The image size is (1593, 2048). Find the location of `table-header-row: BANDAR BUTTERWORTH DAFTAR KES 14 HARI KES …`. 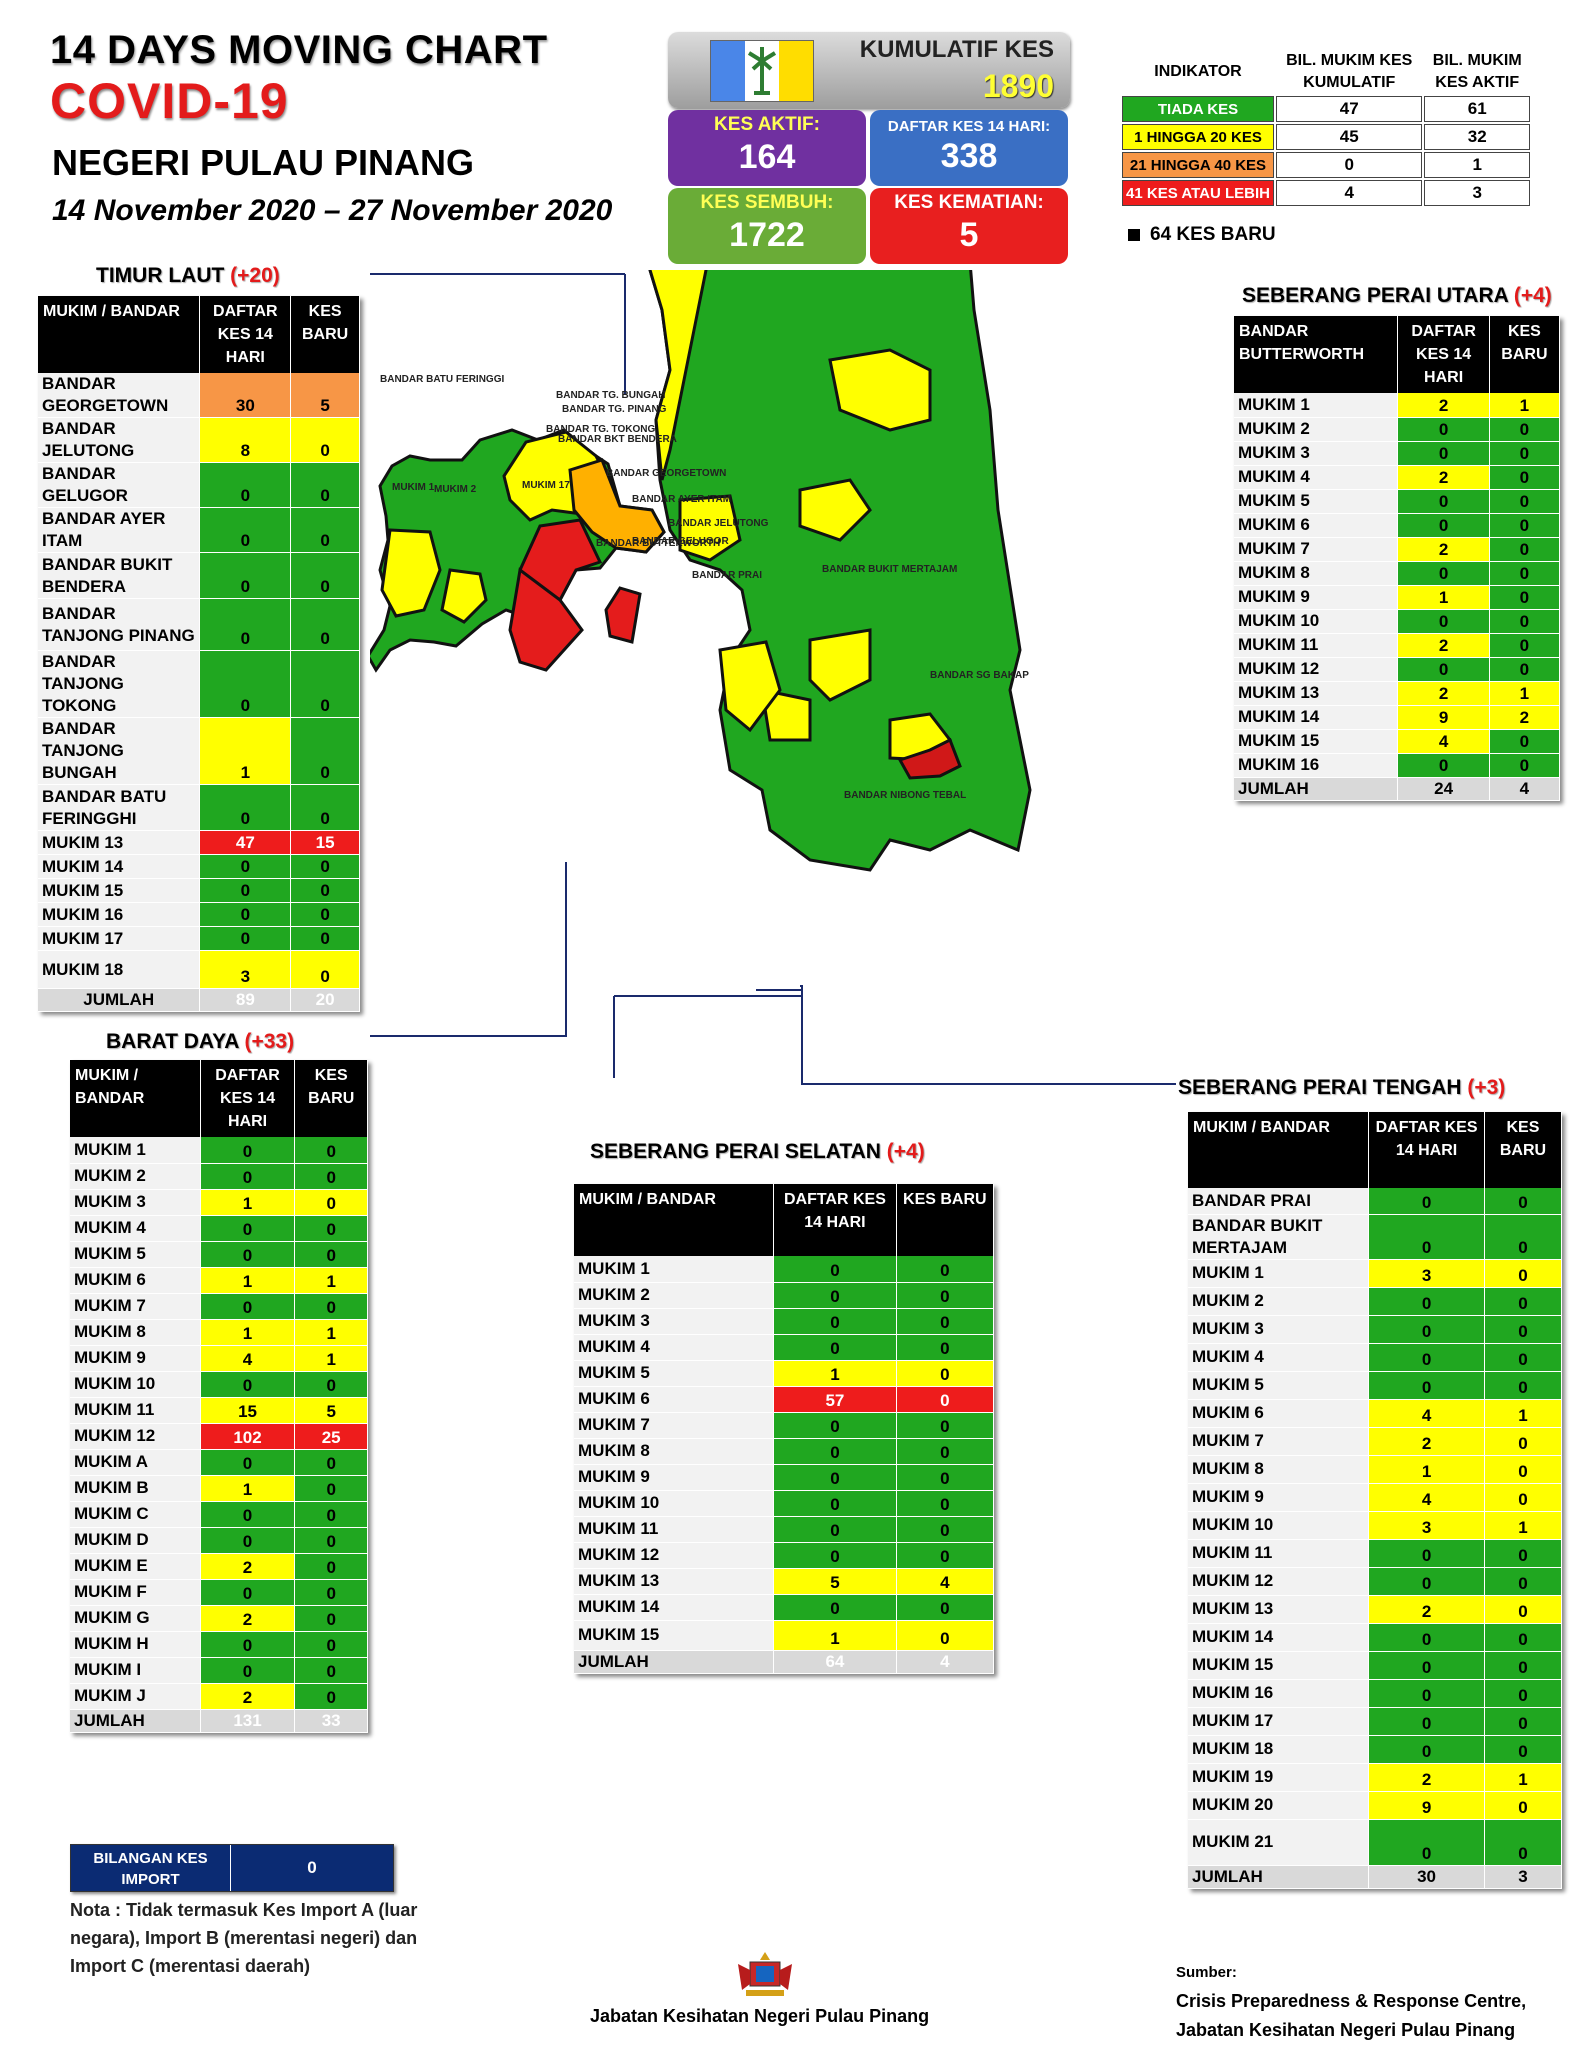

table-header-row: BANDAR BUTTERWORTH DAFTAR KES 14 HARI KES … is located at coordinates (1397, 354).